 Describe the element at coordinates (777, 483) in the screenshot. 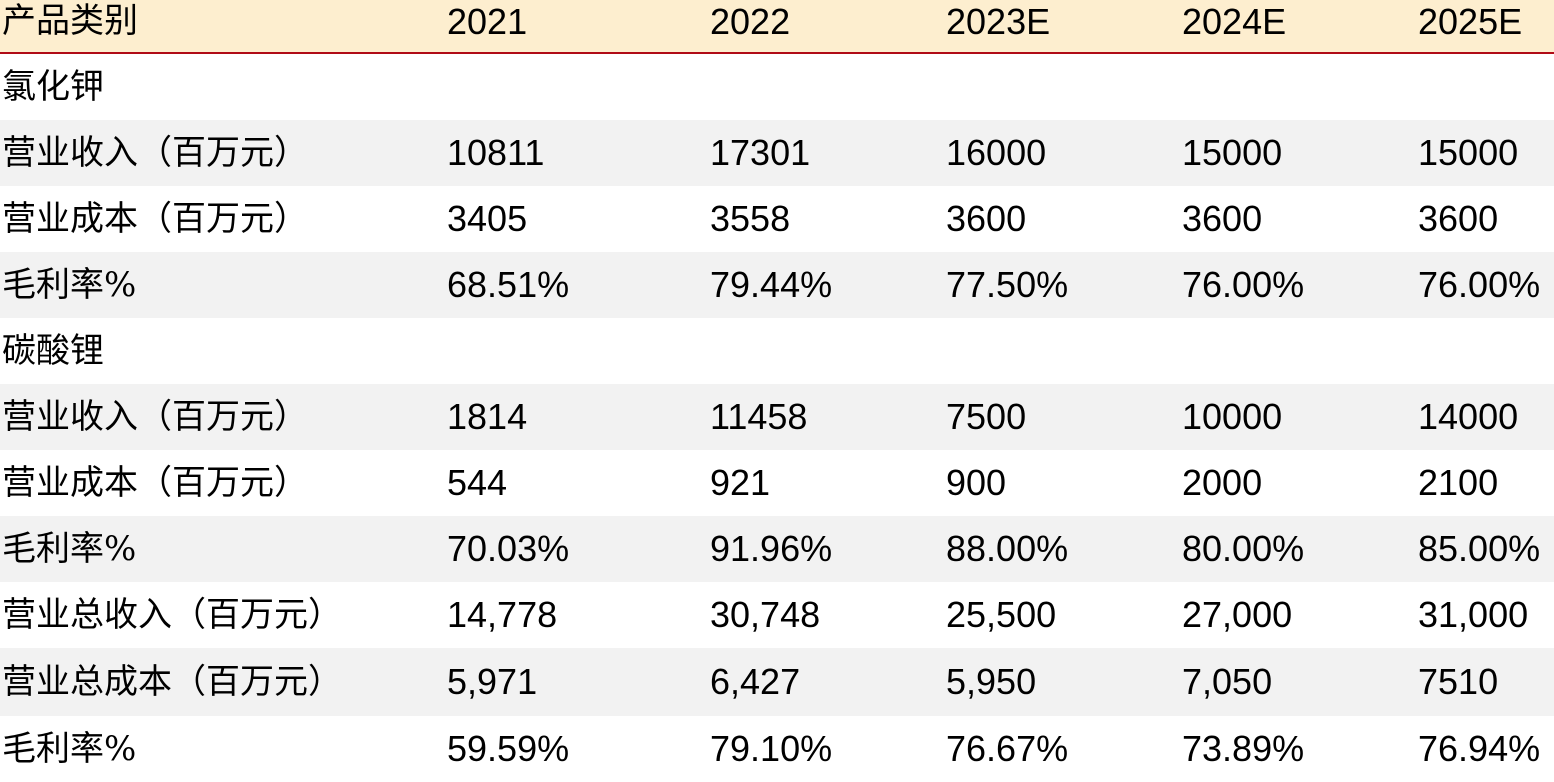

I see `table-row: 营业成本（百万元） 544 921 900 2000 2100` at that location.